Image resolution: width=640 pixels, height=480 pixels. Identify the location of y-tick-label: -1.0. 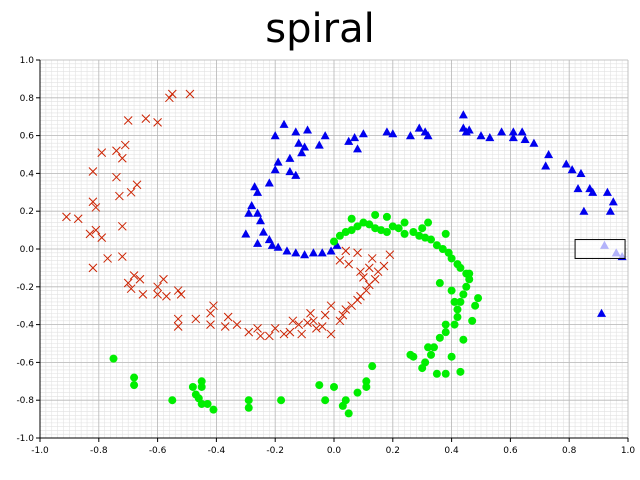
(25, 439).